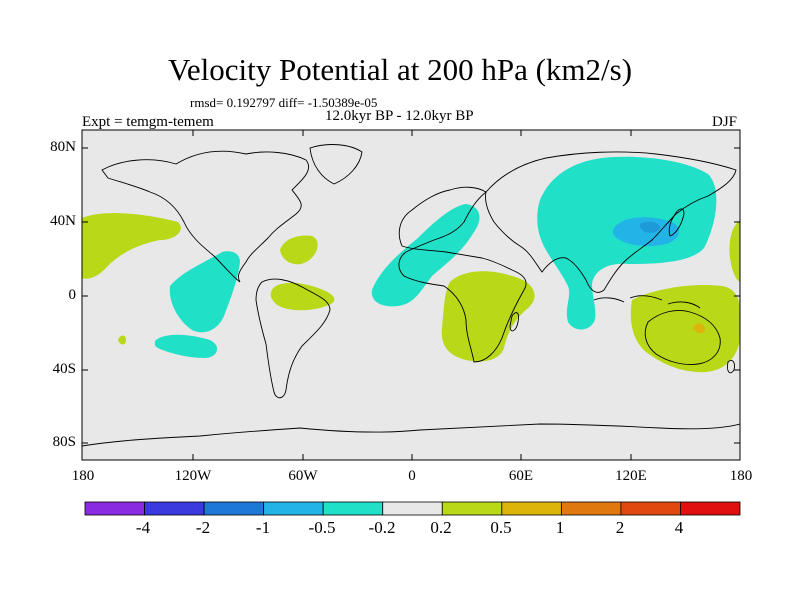 The height and width of the screenshot is (600, 800). What do you see at coordinates (186, 346) in the screenshot?
I see `contour-neg-southeast-pacific` at bounding box center [186, 346].